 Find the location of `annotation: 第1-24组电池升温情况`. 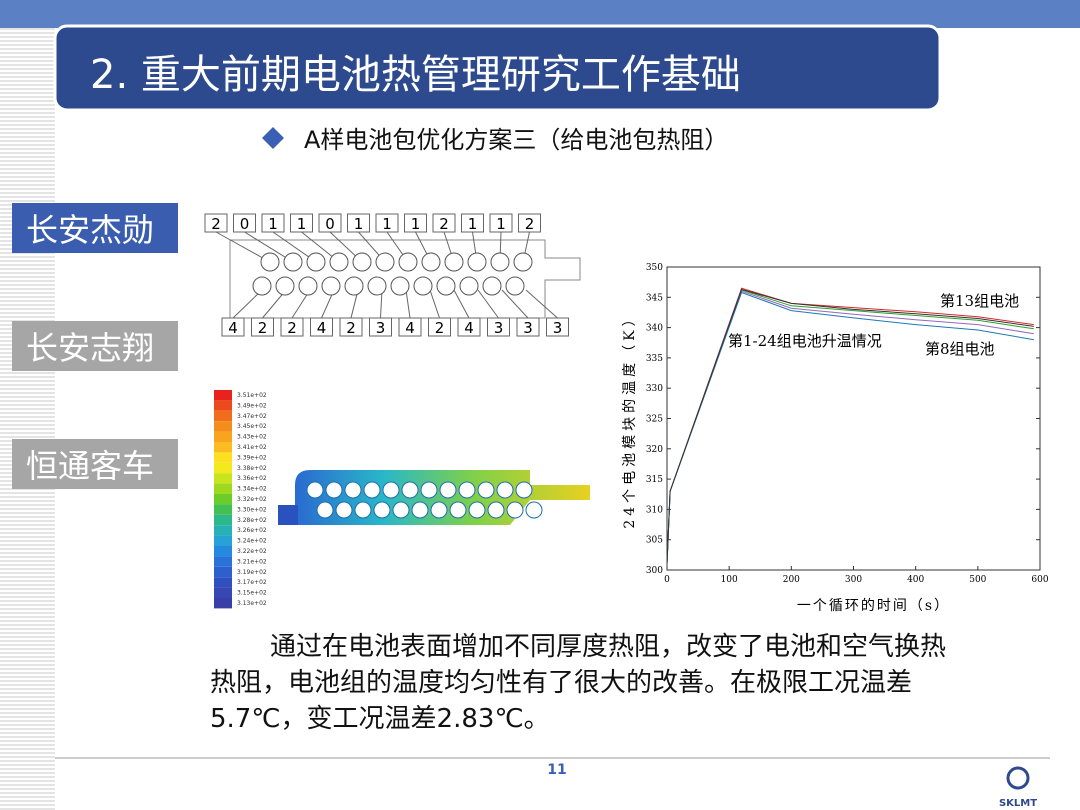

annotation: 第1-24组电池升温情况 is located at coordinates (805, 341).